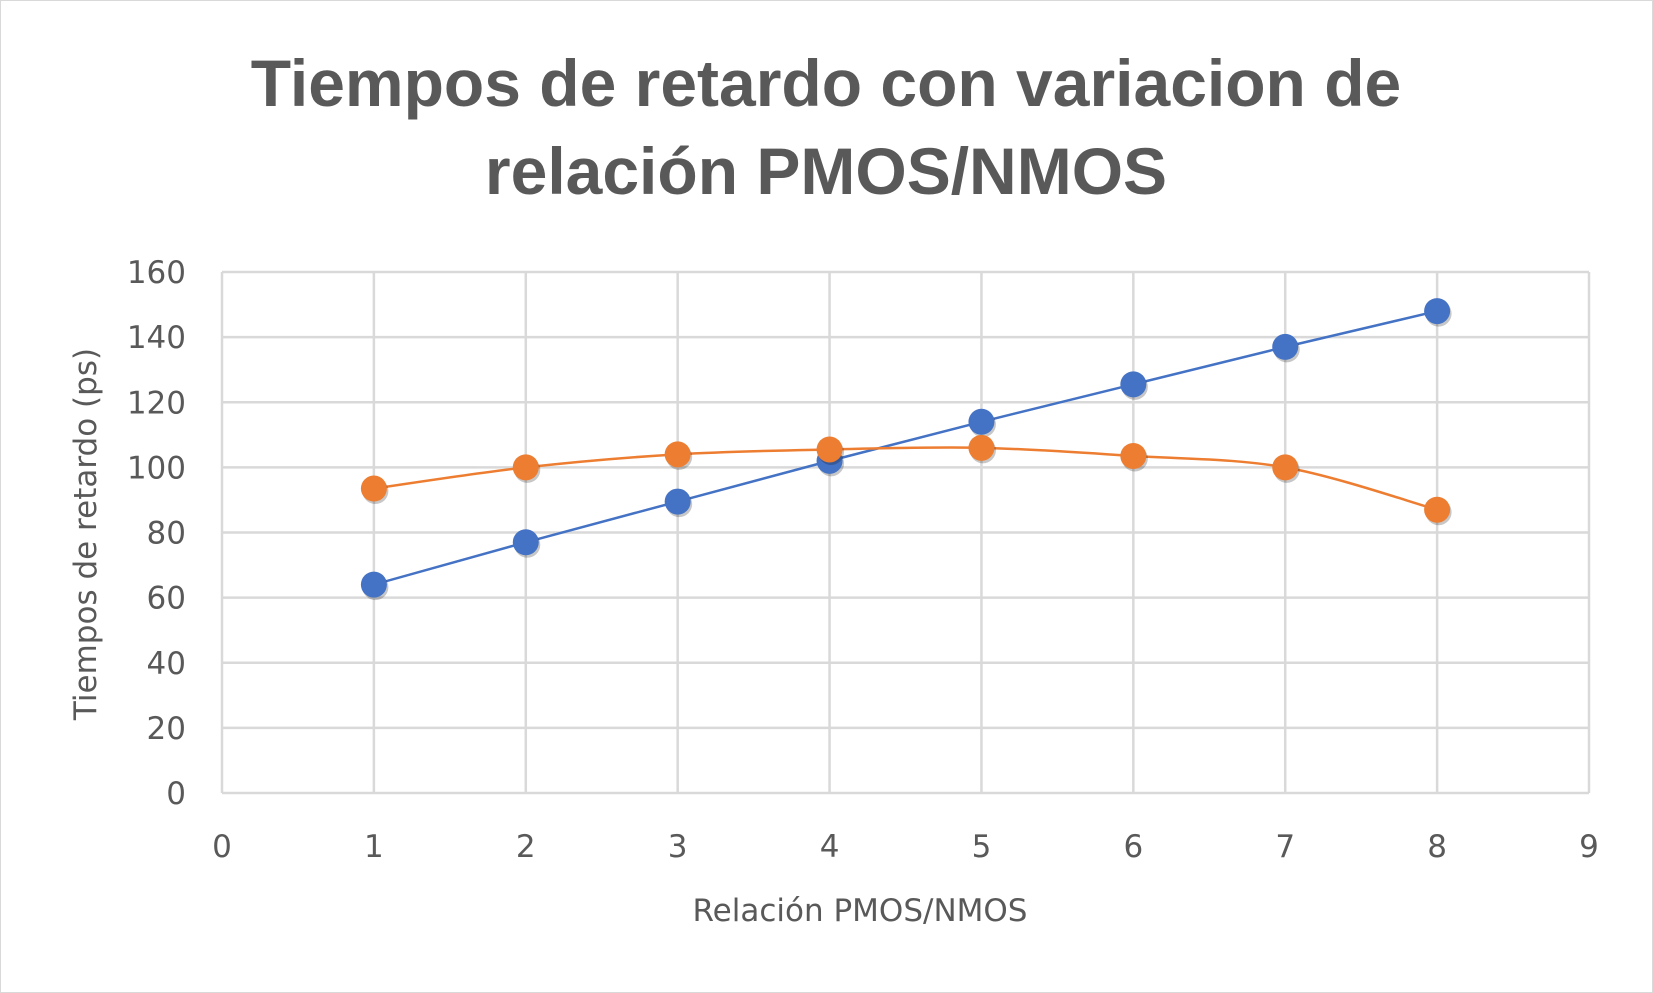 This screenshot has width=1653, height=993. What do you see at coordinates (830, 847) in the screenshot?
I see `x-tick-label: 4` at bounding box center [830, 847].